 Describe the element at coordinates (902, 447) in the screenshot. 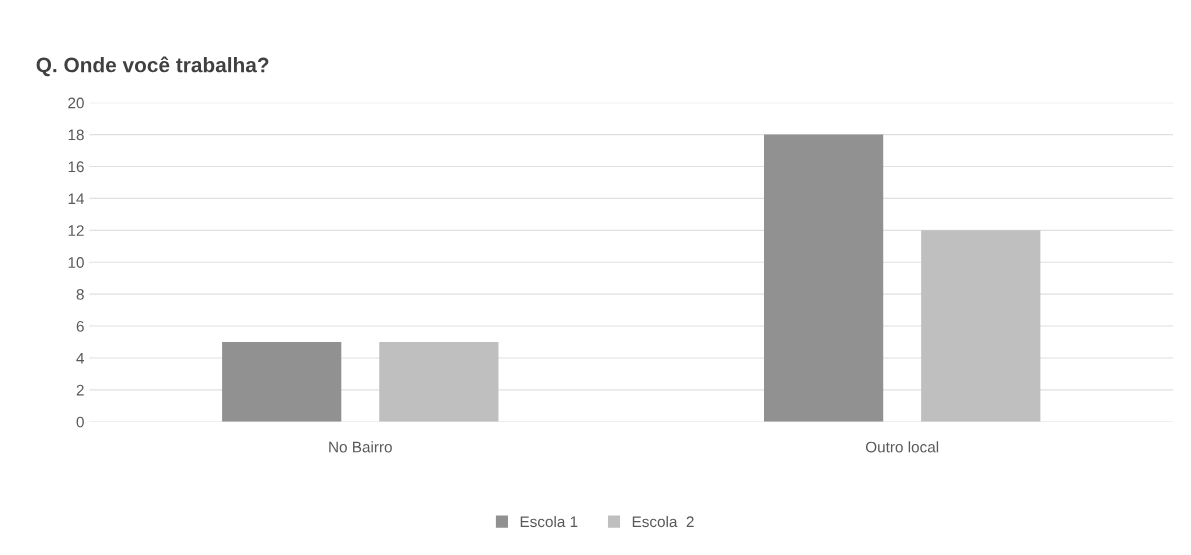

I see `x-tick-label: Outro local` at that location.